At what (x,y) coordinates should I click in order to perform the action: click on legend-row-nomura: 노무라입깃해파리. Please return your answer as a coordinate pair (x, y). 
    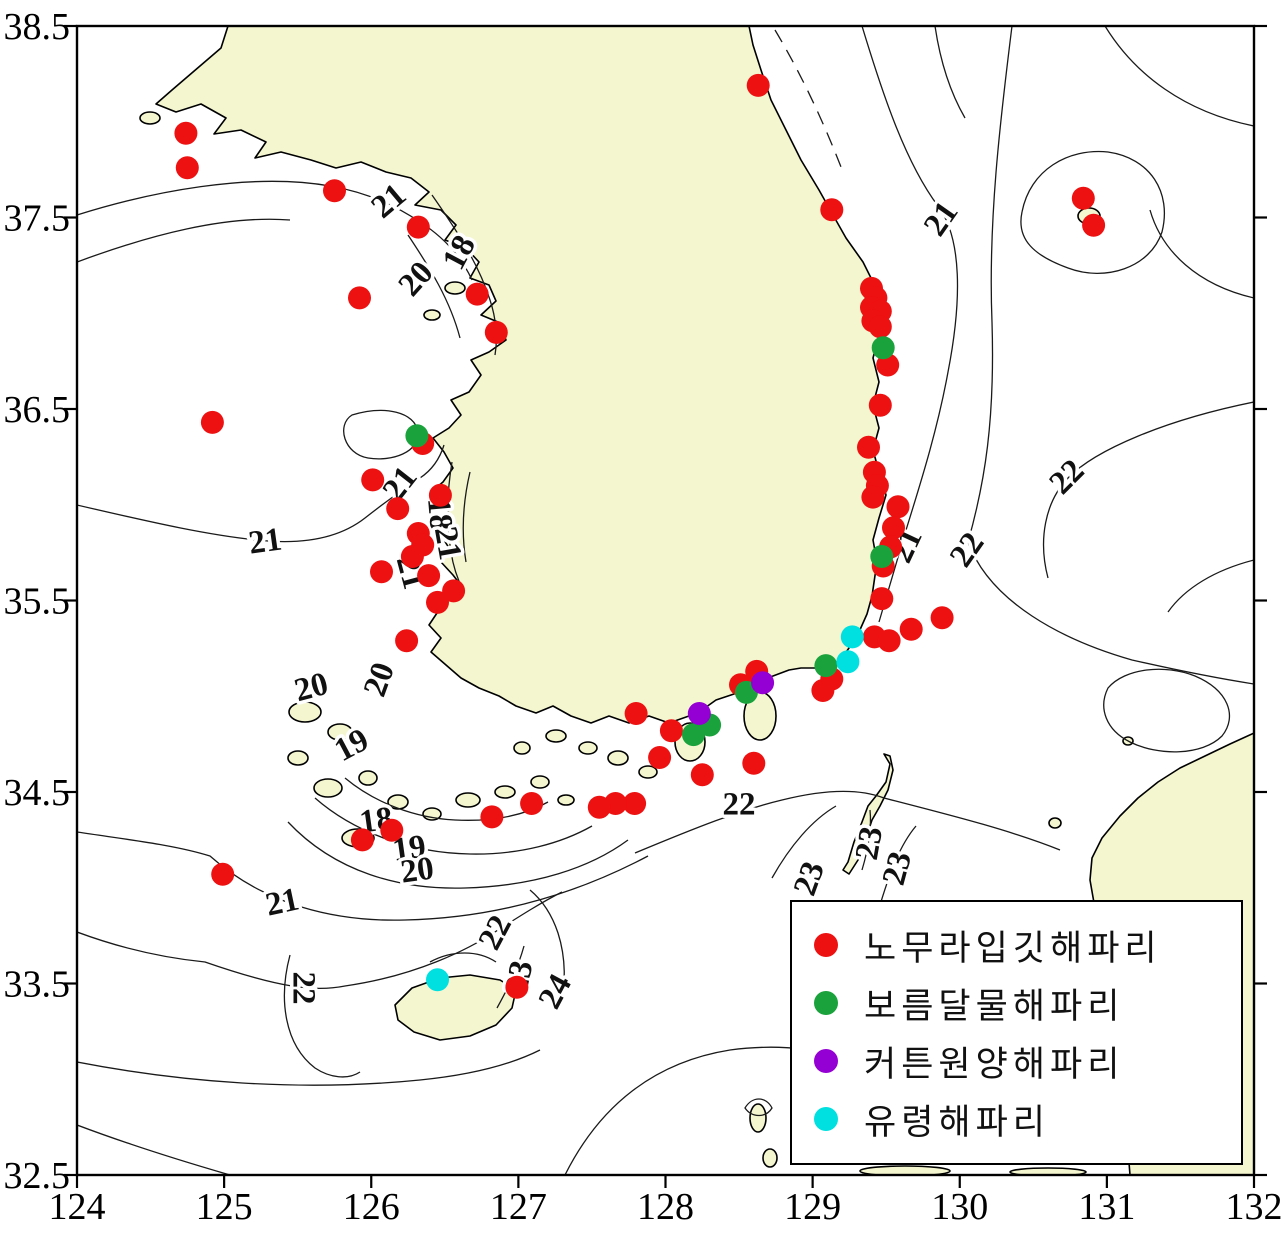
    Looking at the image, I should click on (1016, 945).